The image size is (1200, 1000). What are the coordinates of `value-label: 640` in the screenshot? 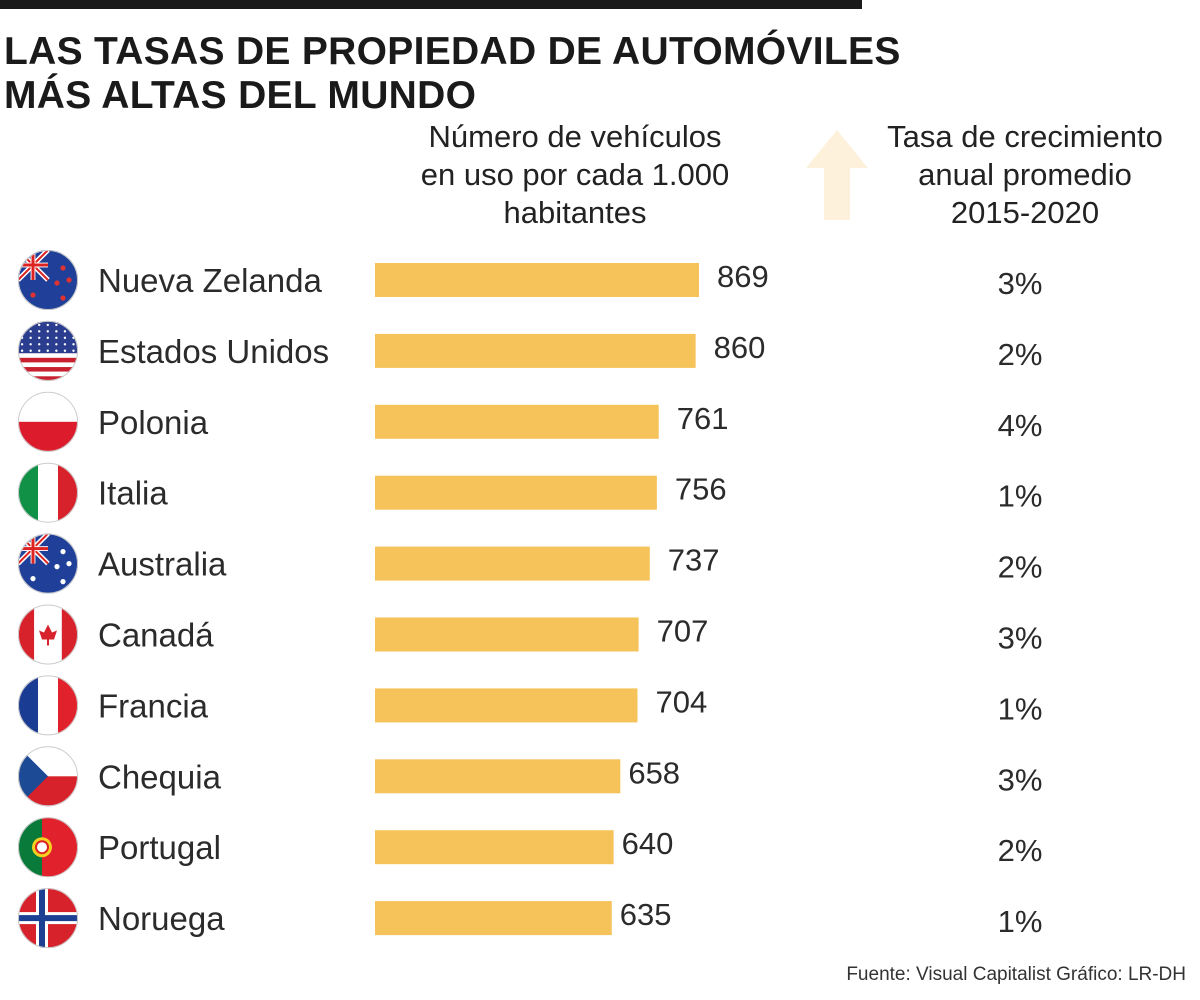 It's located at (648, 843).